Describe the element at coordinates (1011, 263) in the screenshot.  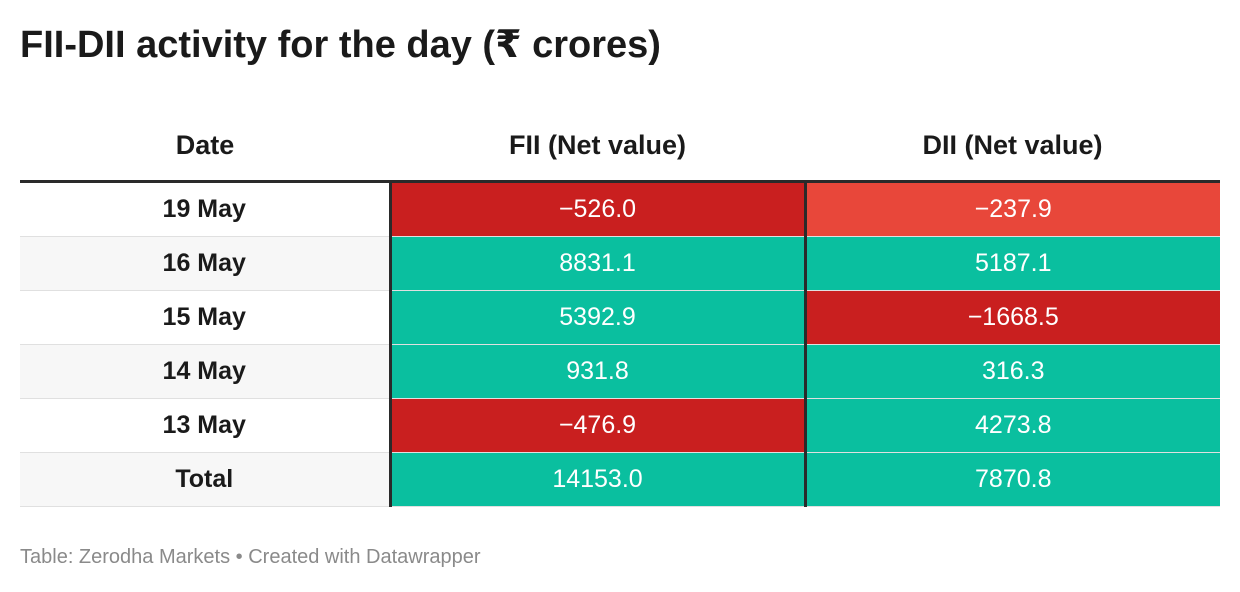
I see `dii-value-cell: 5187.1` at that location.